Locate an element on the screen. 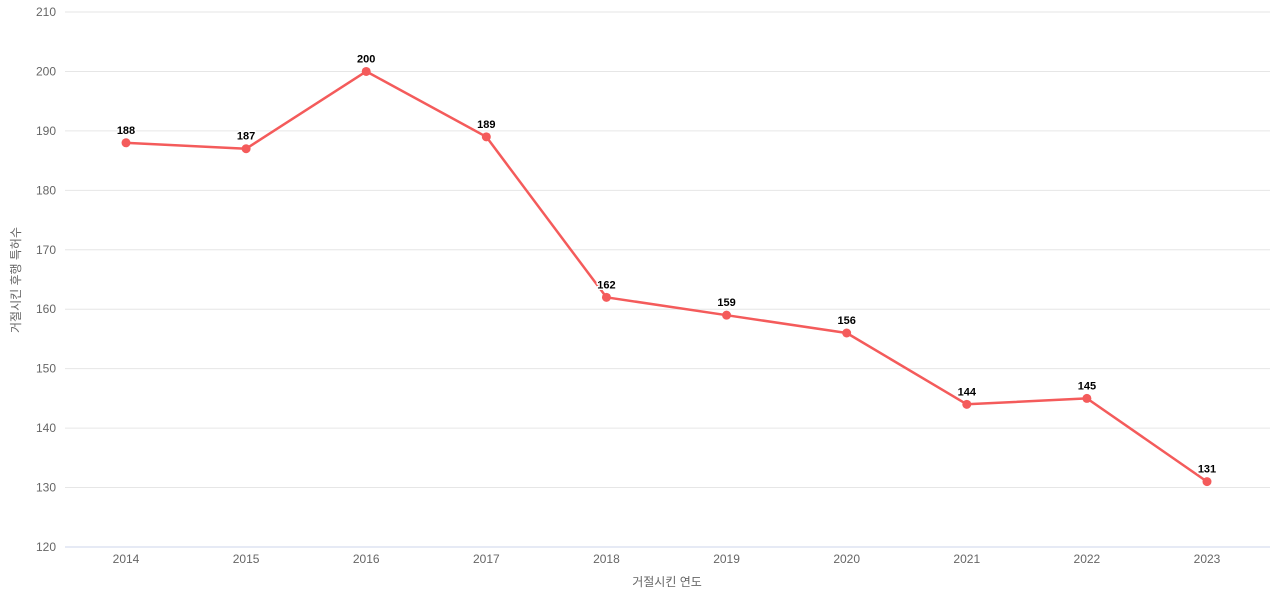 Image resolution: width=1280 pixels, height=600 pixels. data-point-label: 187 is located at coordinates (246, 137).